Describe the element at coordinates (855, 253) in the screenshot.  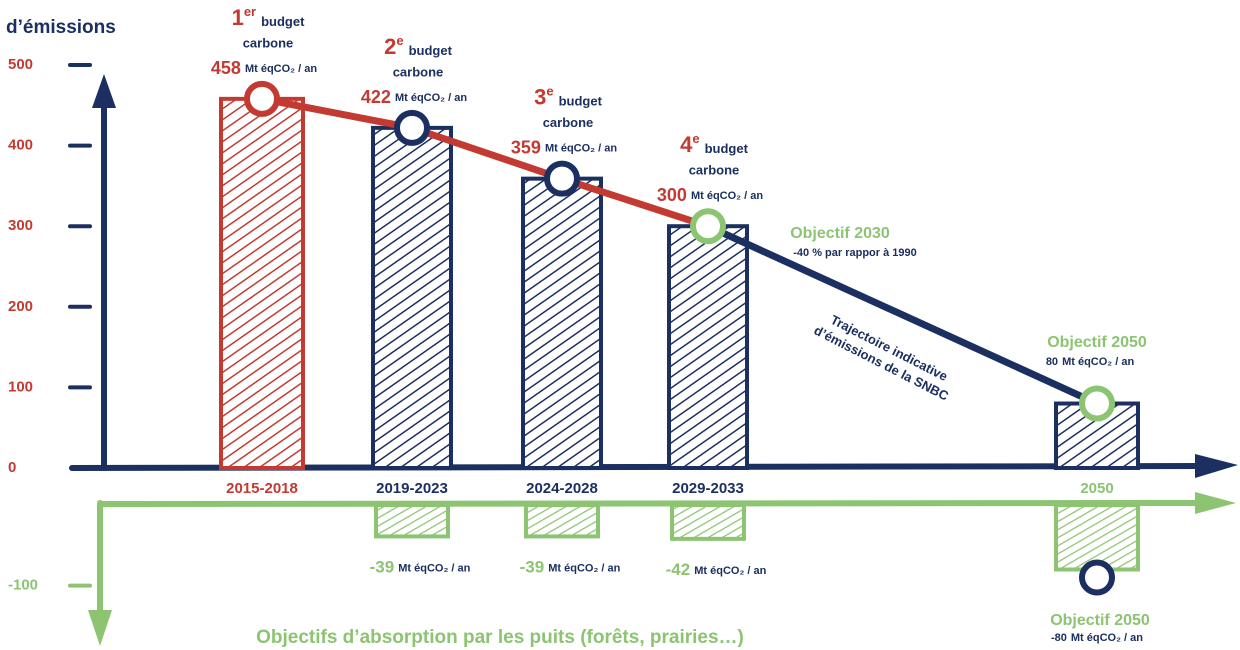
I see `objective-2030-note: -40 % par rappor à 1990` at that location.